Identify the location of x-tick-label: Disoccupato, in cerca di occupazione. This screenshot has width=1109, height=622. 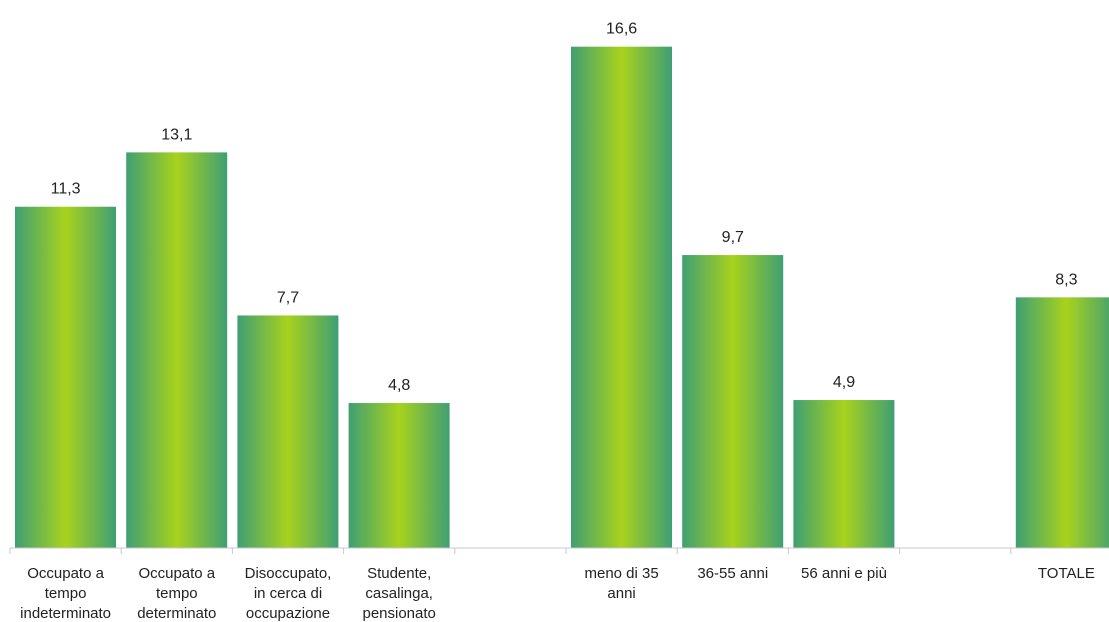
(288, 593).